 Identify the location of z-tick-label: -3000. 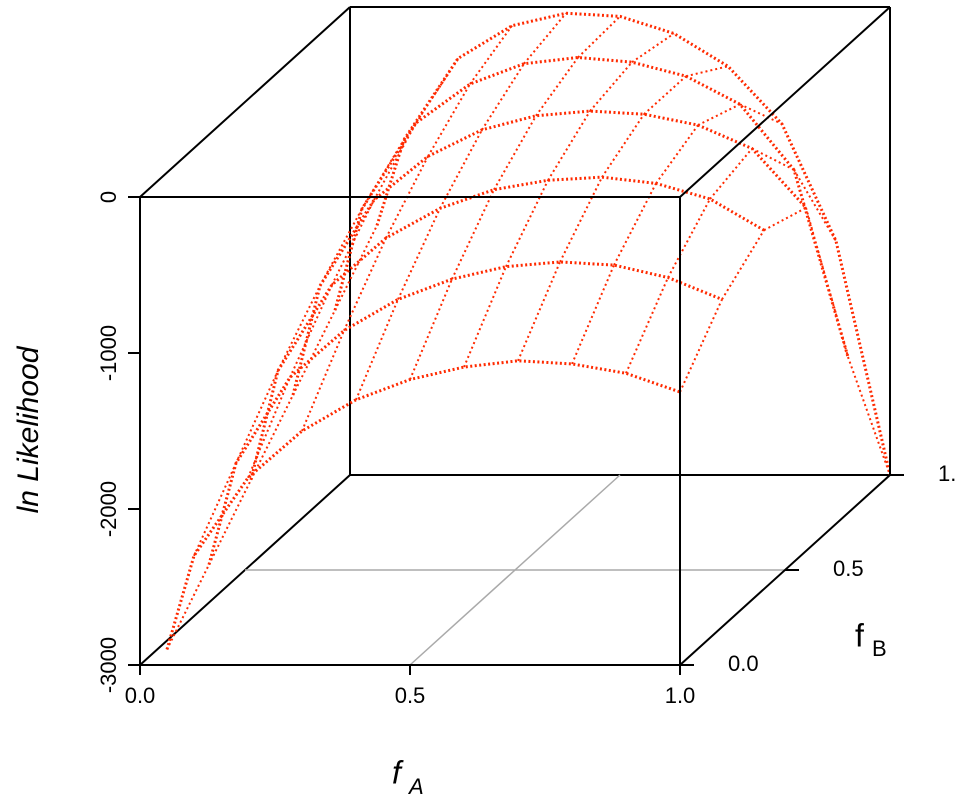
(108, 665).